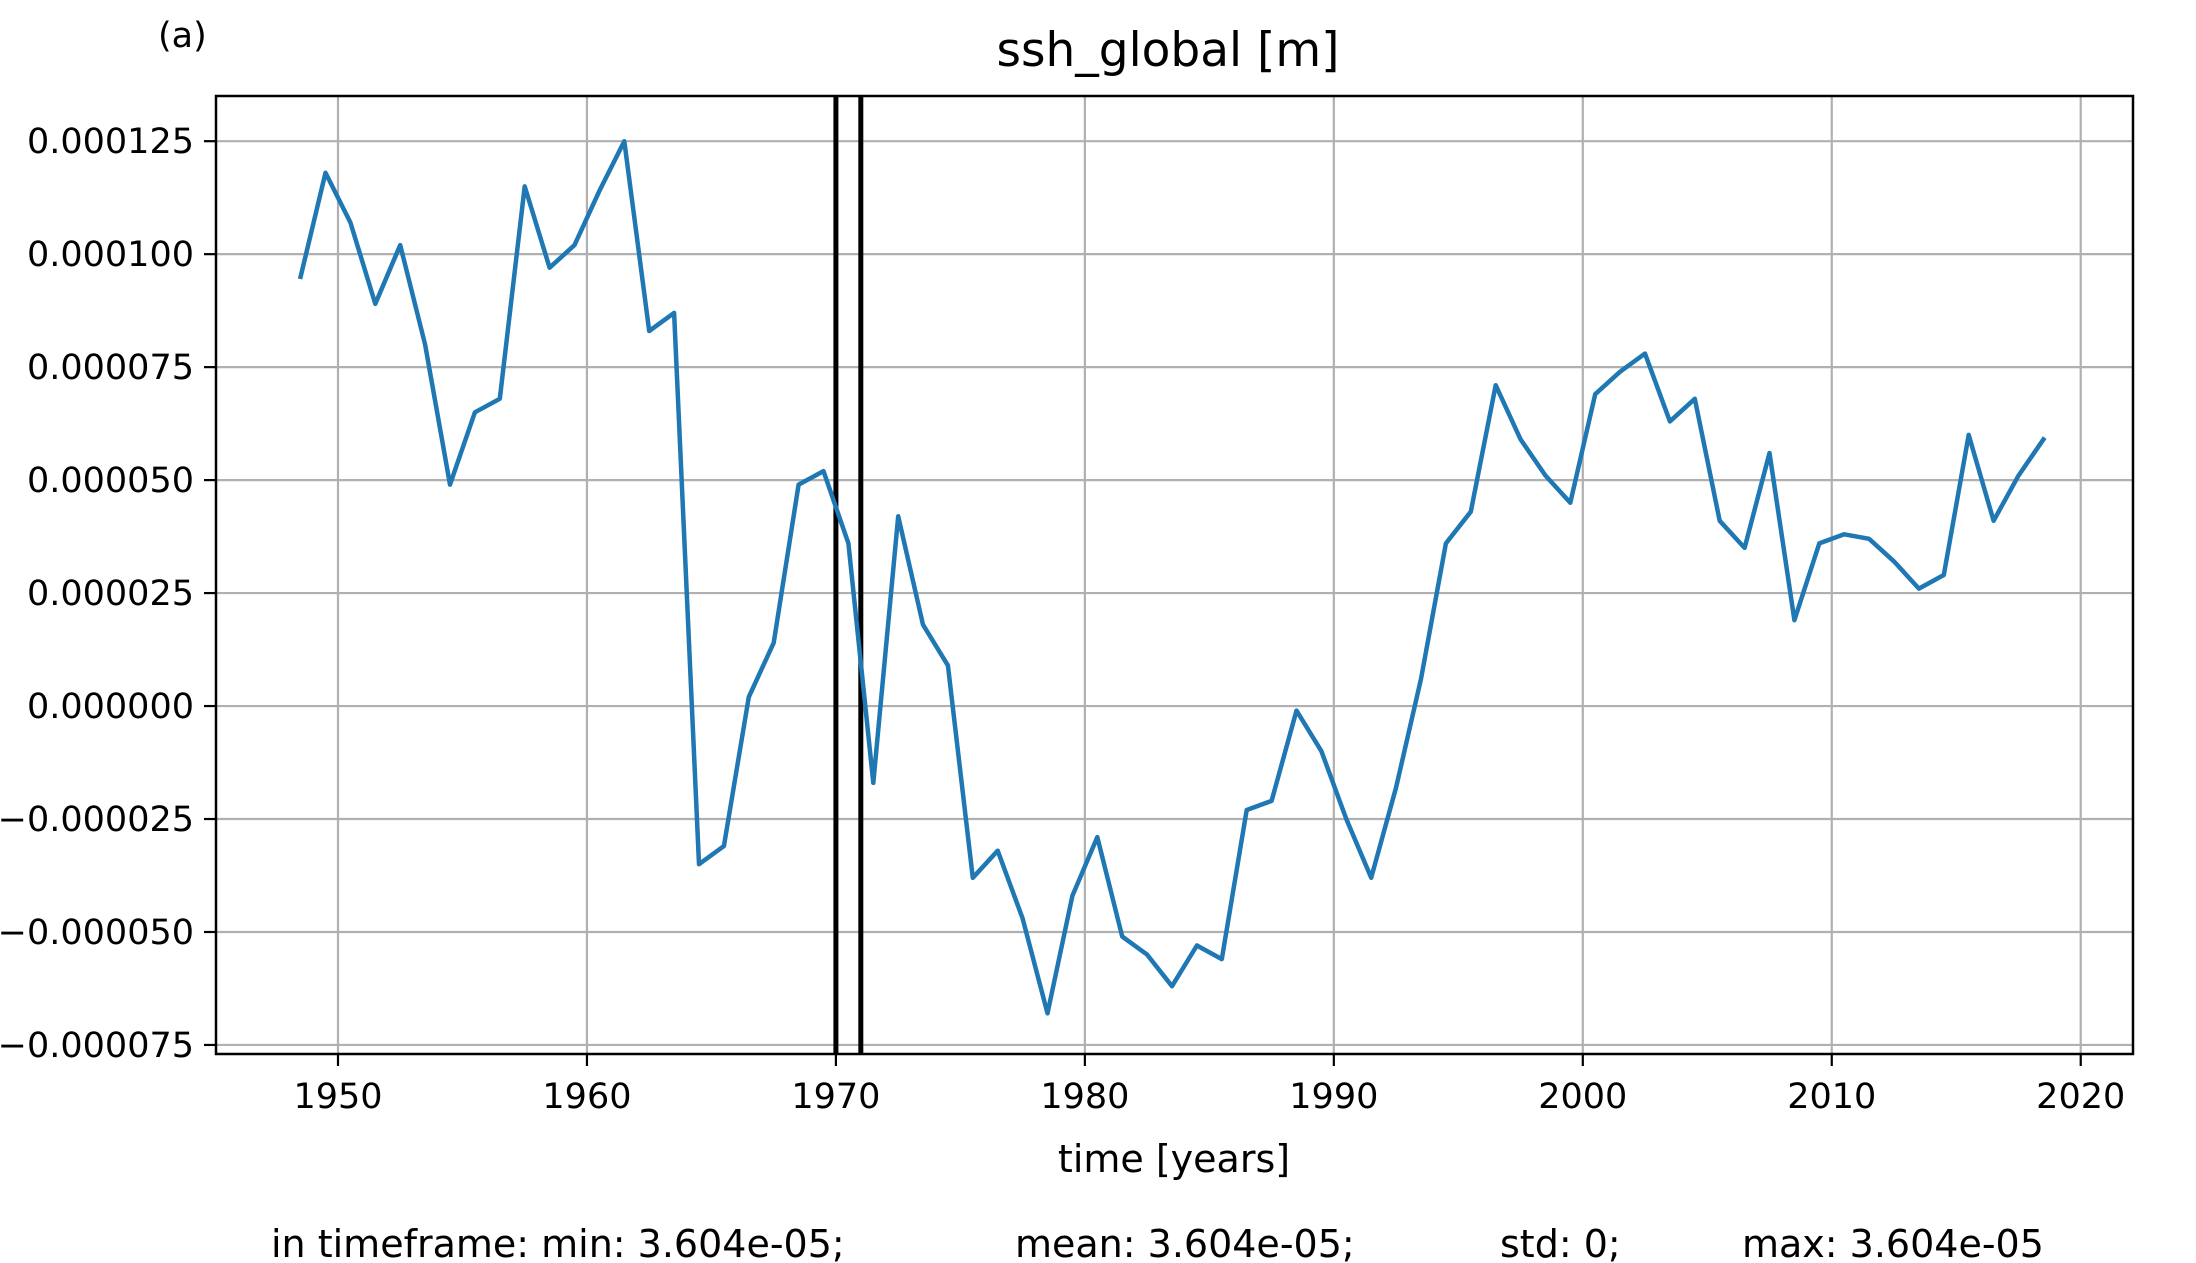  Describe the element at coordinates (1174, 1159) in the screenshot. I see `x-axis-title: time [years]` at that location.